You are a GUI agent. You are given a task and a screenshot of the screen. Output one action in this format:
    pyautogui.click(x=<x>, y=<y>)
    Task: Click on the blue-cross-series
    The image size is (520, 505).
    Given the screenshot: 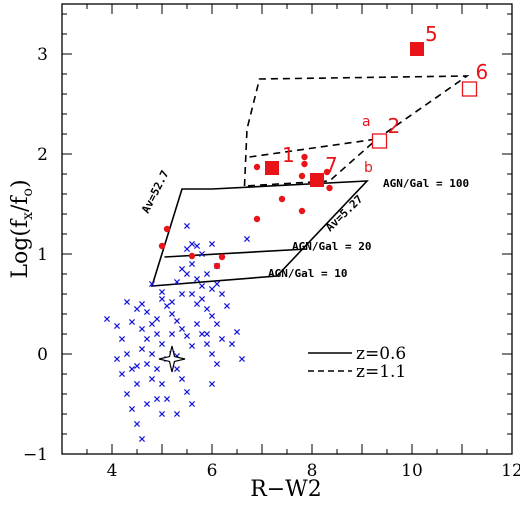 What is the action you would take?
    pyautogui.click(x=177, y=332)
    